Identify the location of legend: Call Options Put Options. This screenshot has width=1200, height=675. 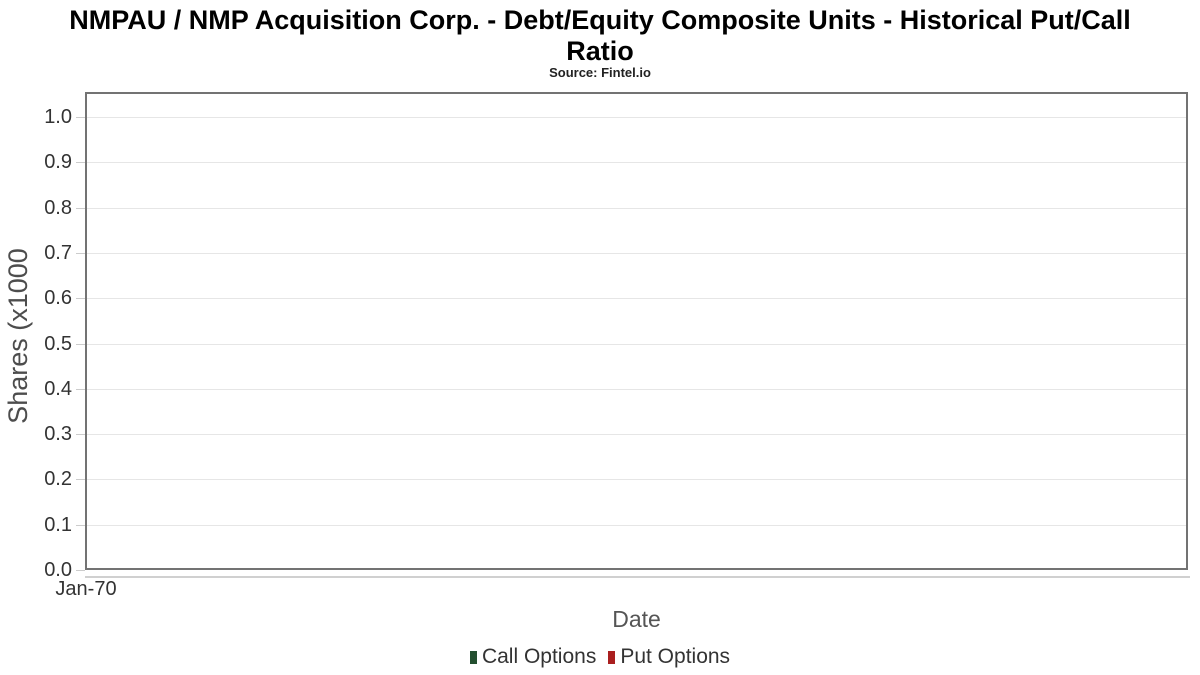
(600, 657).